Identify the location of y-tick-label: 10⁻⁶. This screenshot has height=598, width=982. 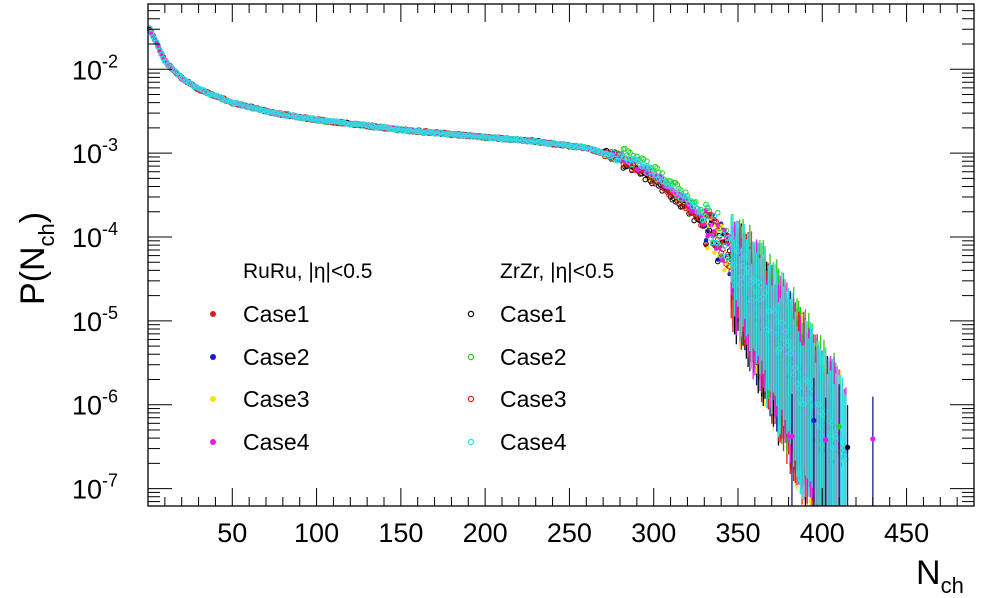
(95, 404).